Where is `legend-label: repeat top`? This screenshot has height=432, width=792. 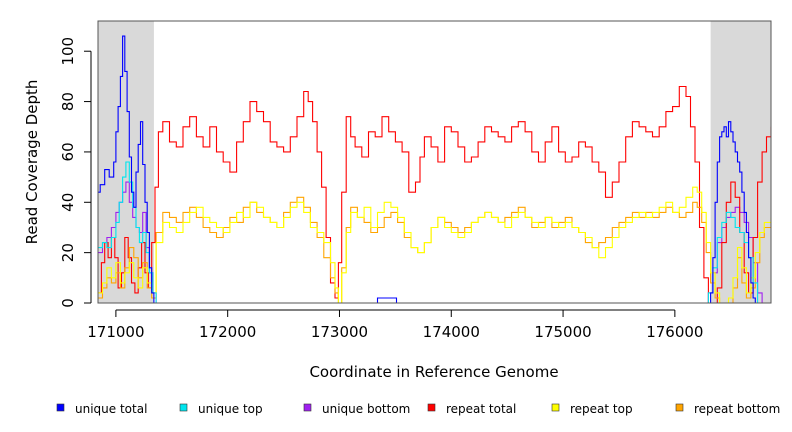
legend-label: repeat top is located at coordinates (601, 409).